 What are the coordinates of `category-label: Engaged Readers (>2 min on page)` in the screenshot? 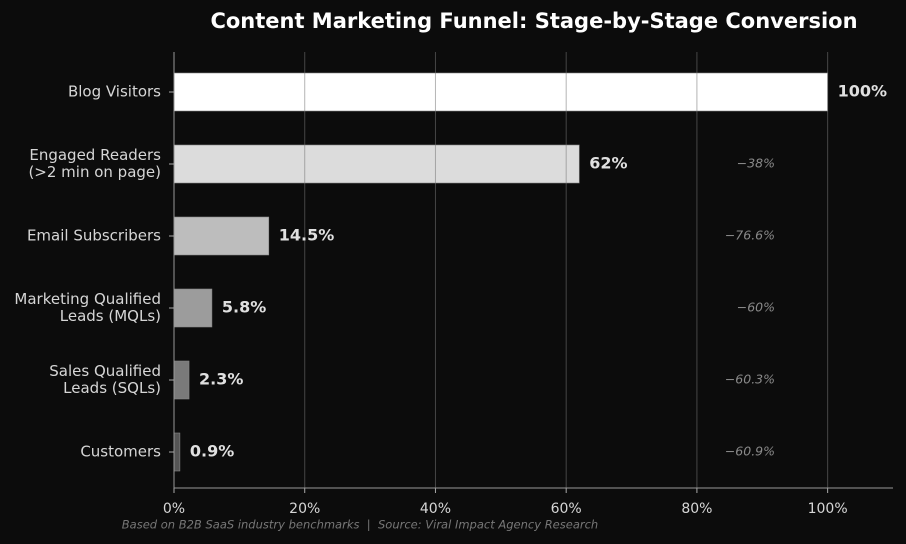 It's located at (94, 163).